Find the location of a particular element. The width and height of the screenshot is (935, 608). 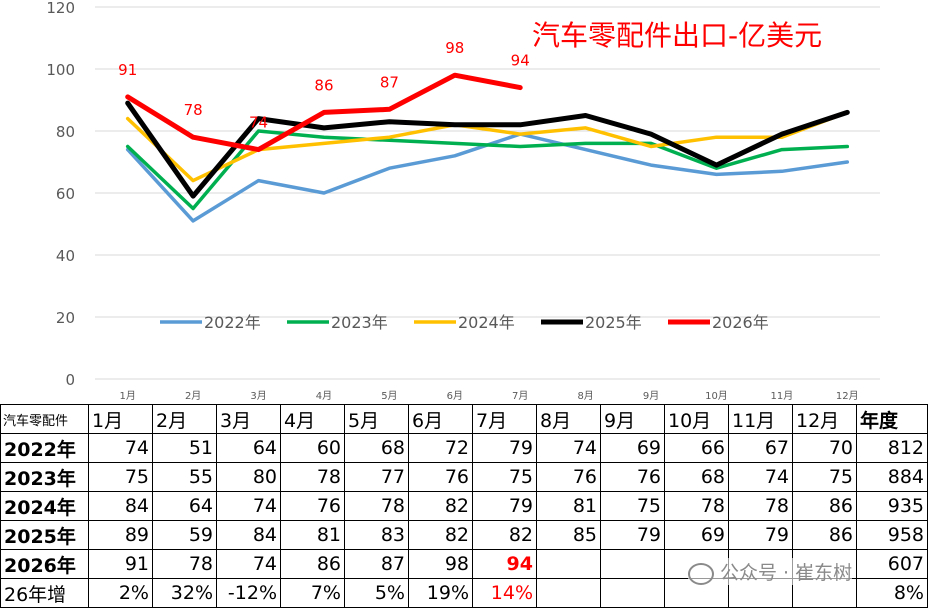

legend-label: 2023年 is located at coordinates (359, 322).